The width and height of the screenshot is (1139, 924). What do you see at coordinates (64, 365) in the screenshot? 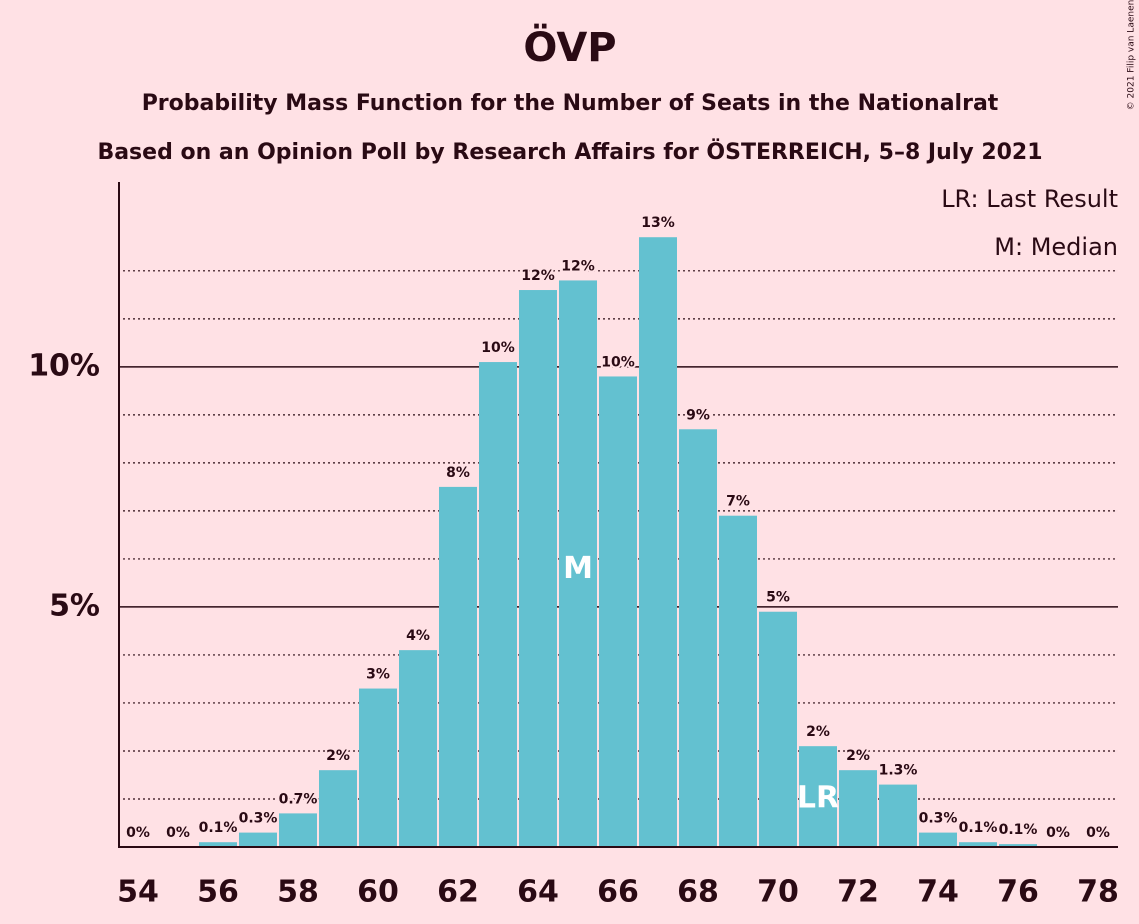
I see `y-tick-label: 10%` at bounding box center [64, 365].